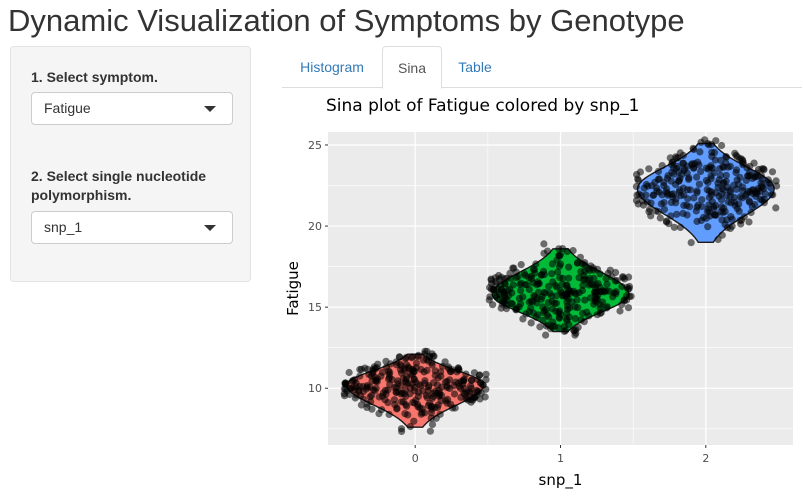 The image size is (803, 503). I want to click on snp-select: snp_1, so click(132, 227).